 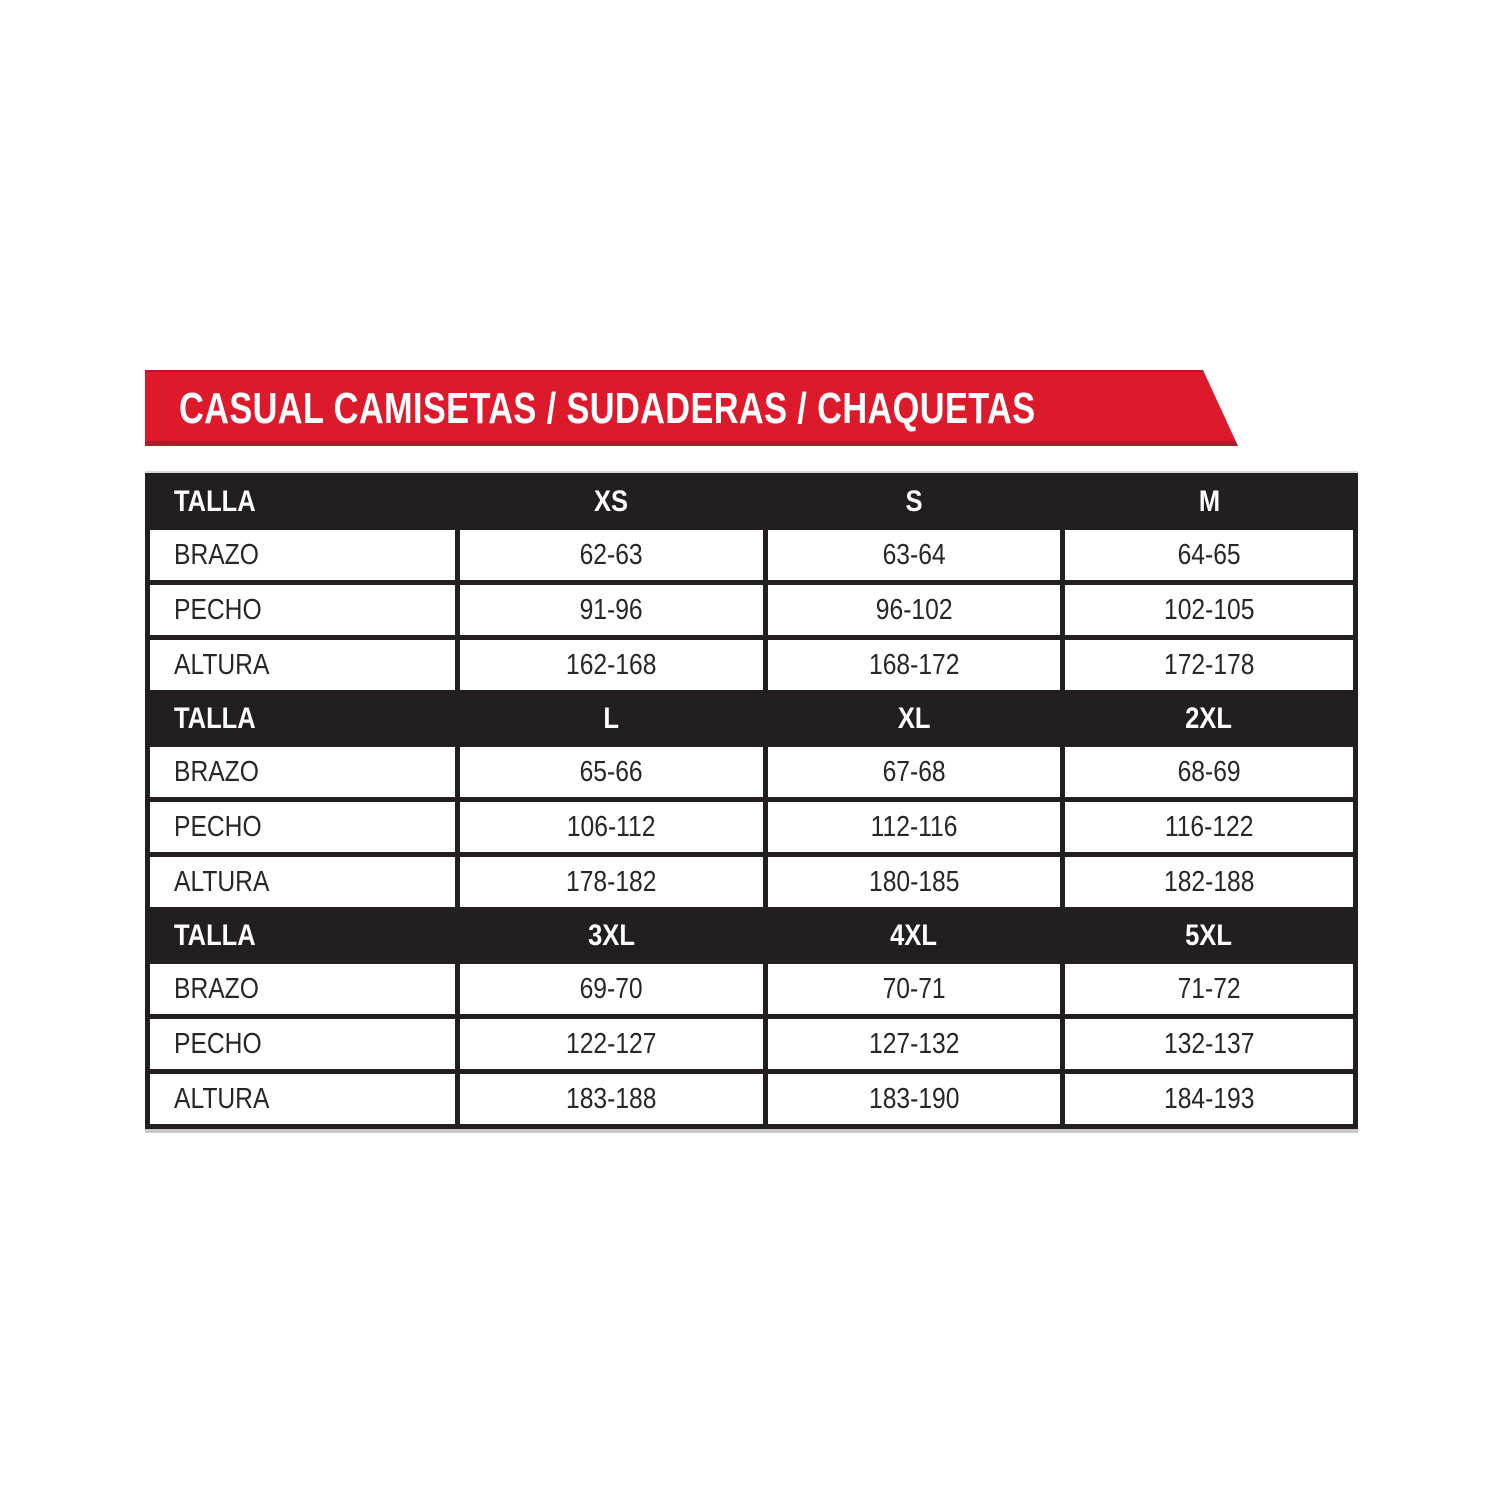 What do you see at coordinates (1209, 772) in the screenshot?
I see `value-cell: 68-69` at bounding box center [1209, 772].